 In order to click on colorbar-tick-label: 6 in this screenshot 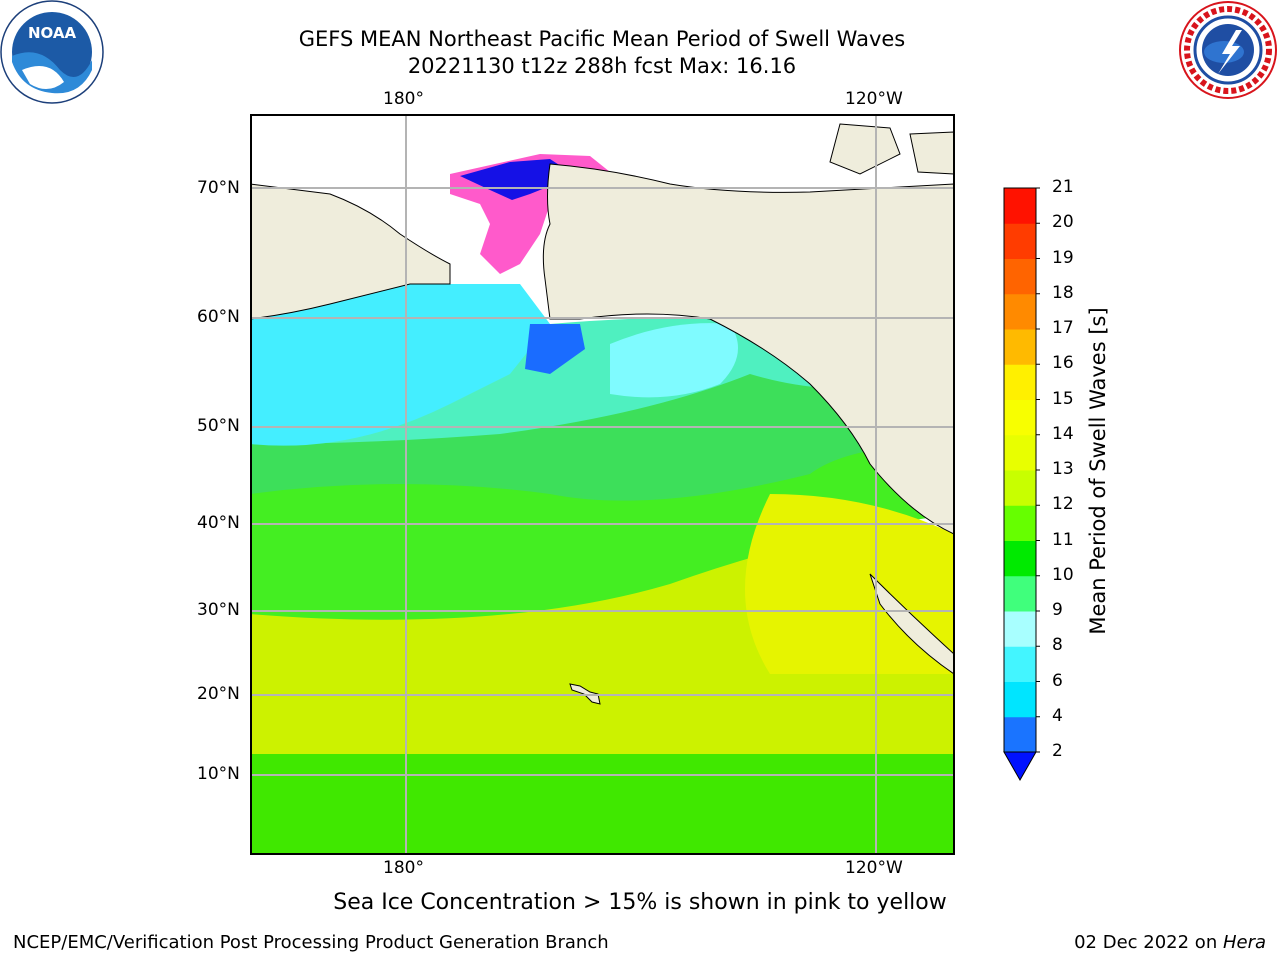, I will do `click(1057, 680)`.